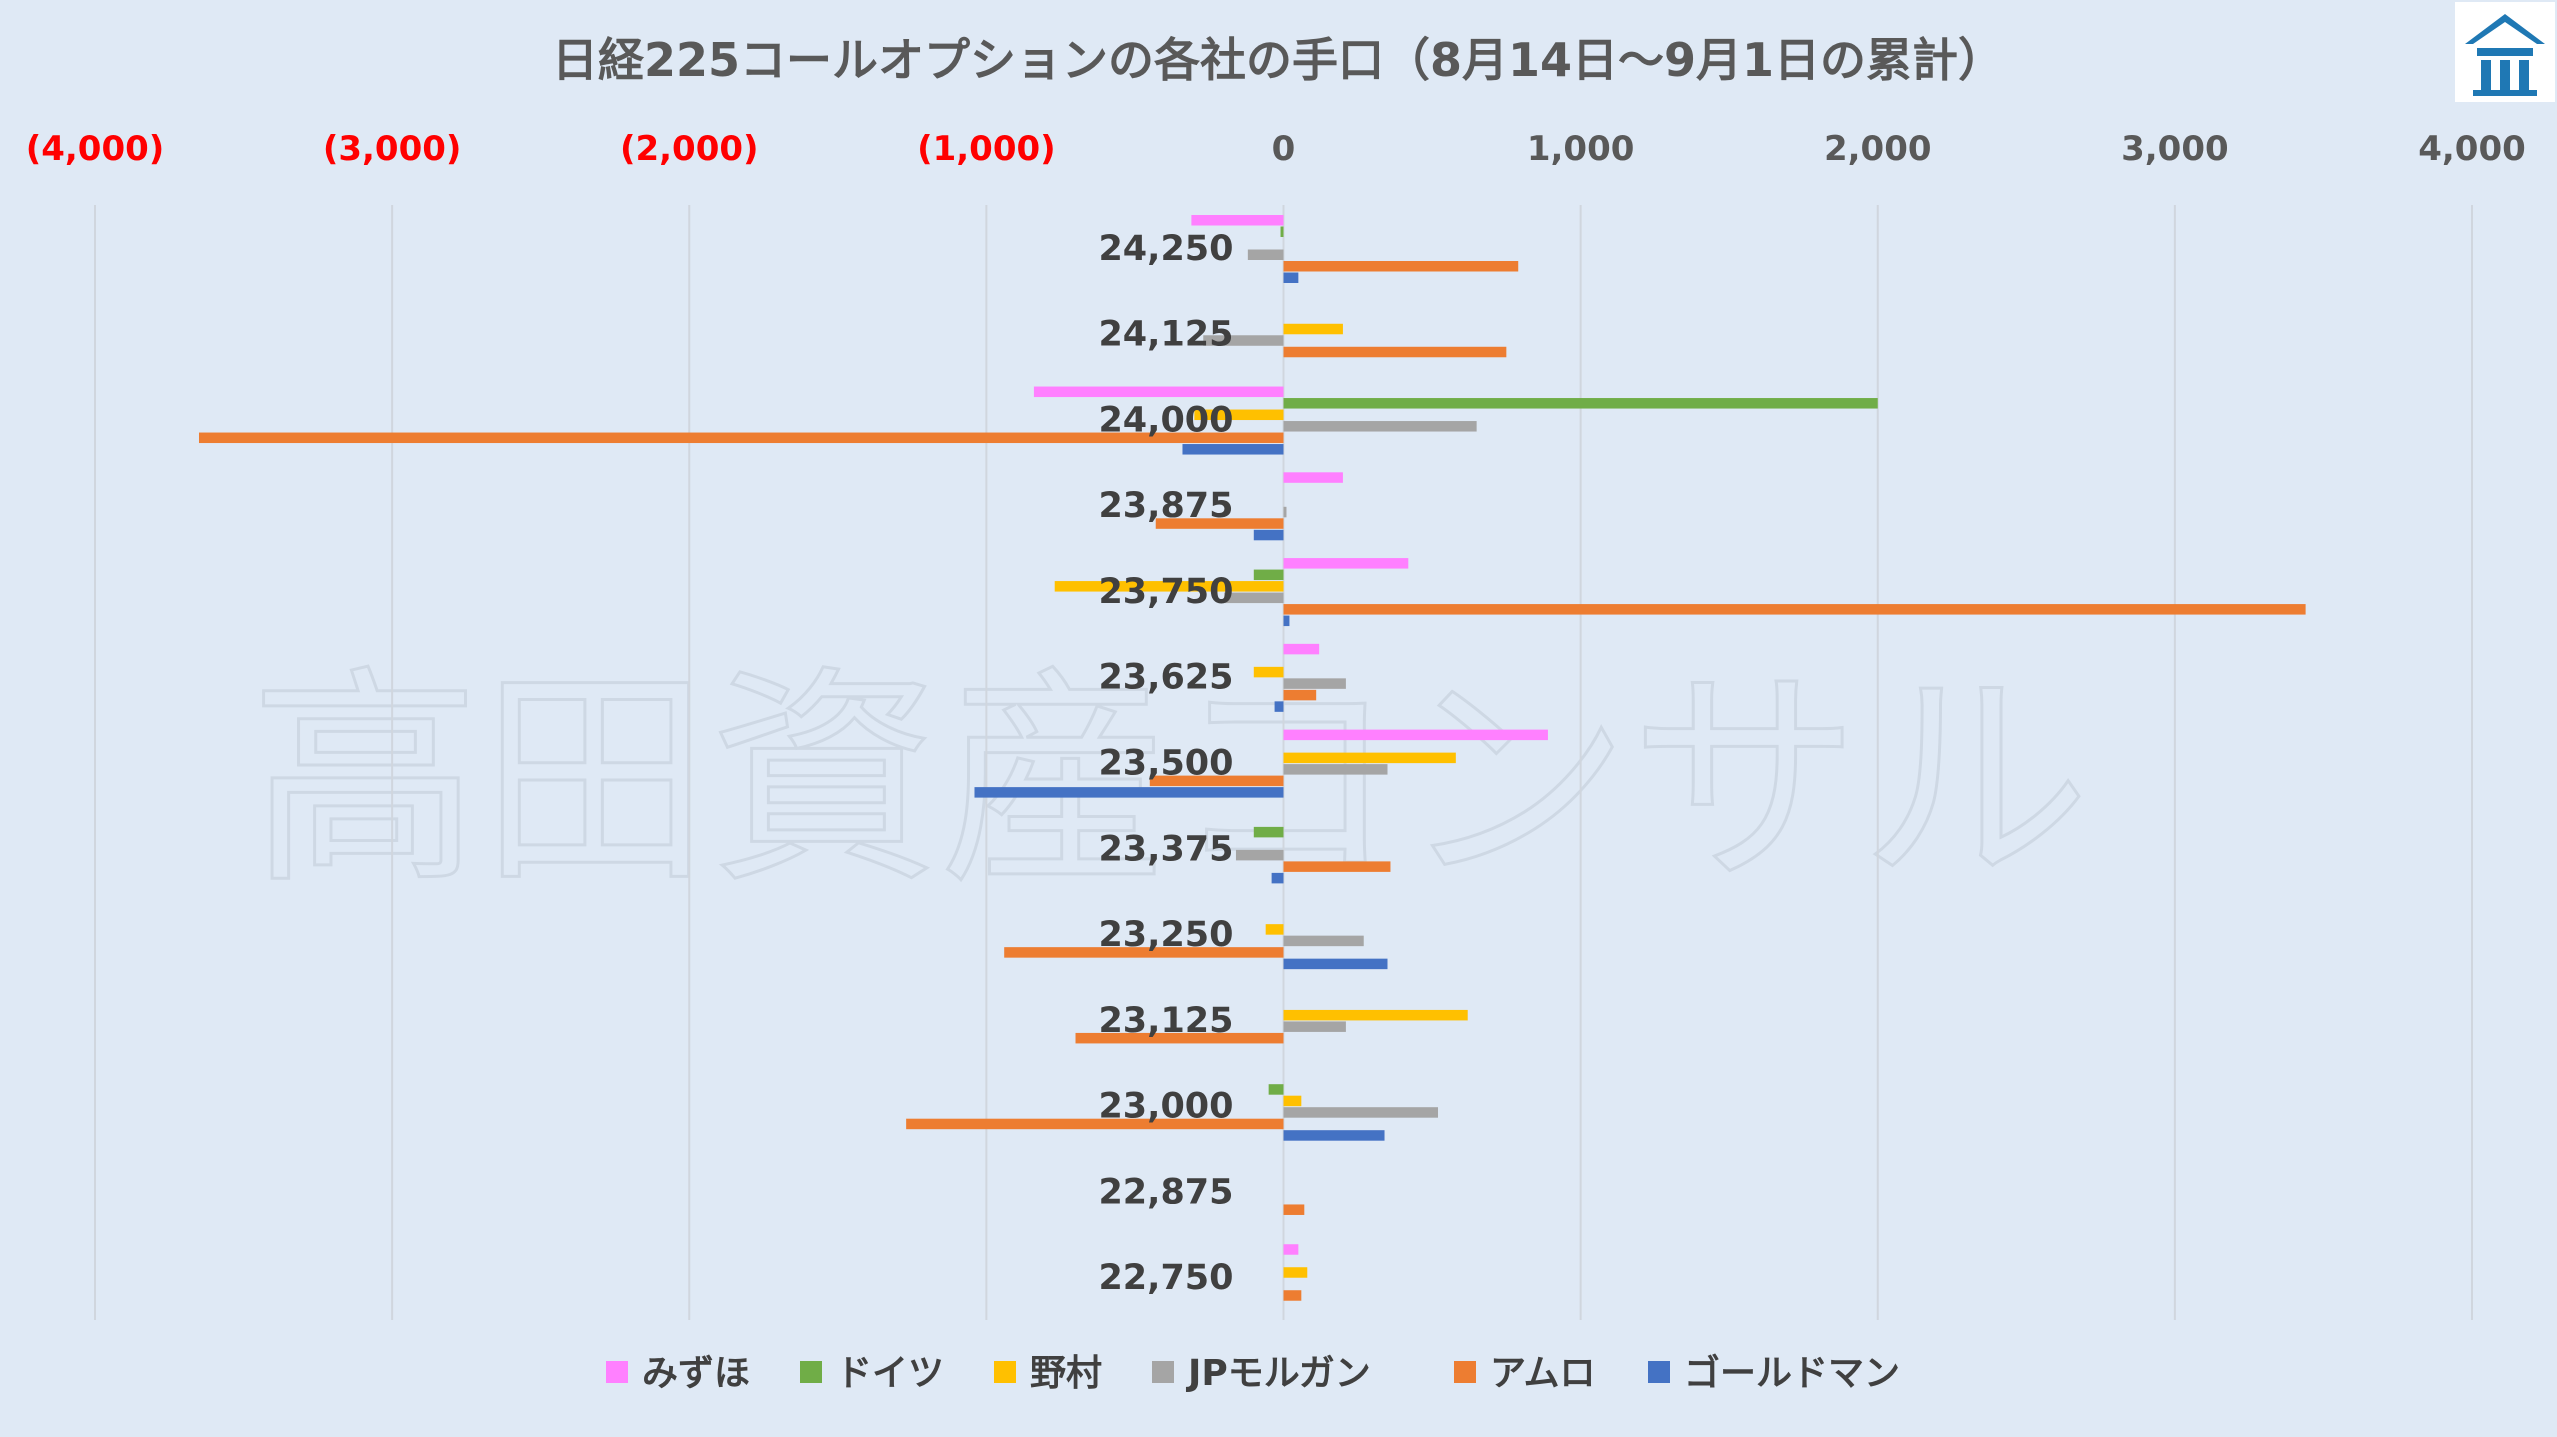 The height and width of the screenshot is (1437, 2557). What do you see at coordinates (1165, 1021) in the screenshot?
I see `category-label: 23,125` at bounding box center [1165, 1021].